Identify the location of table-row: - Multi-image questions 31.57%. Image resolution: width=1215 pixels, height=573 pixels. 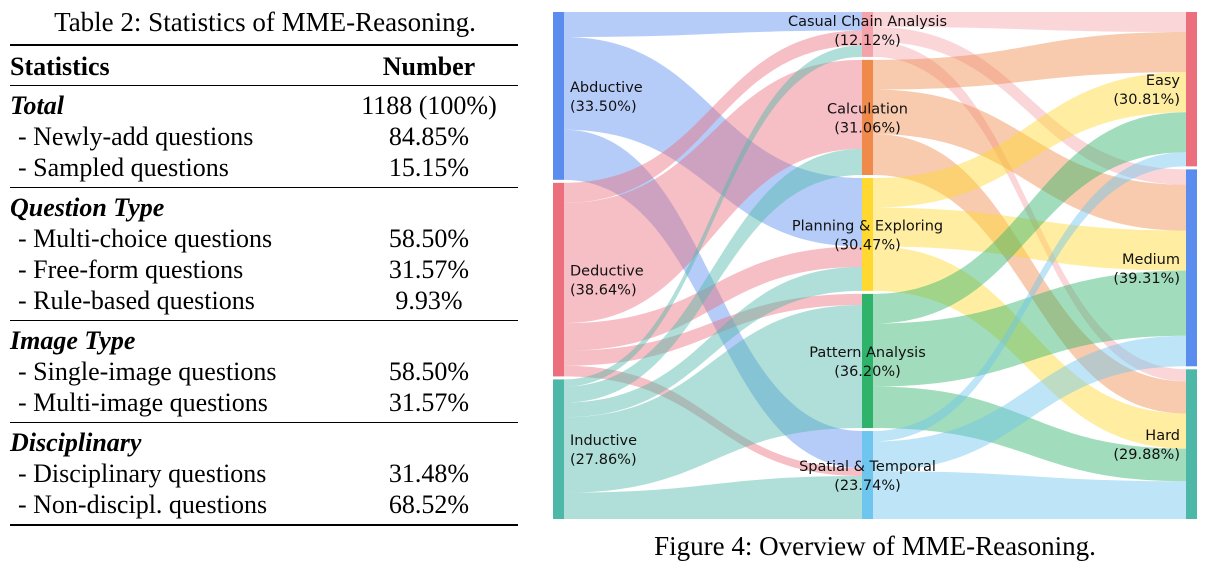
(264, 405).